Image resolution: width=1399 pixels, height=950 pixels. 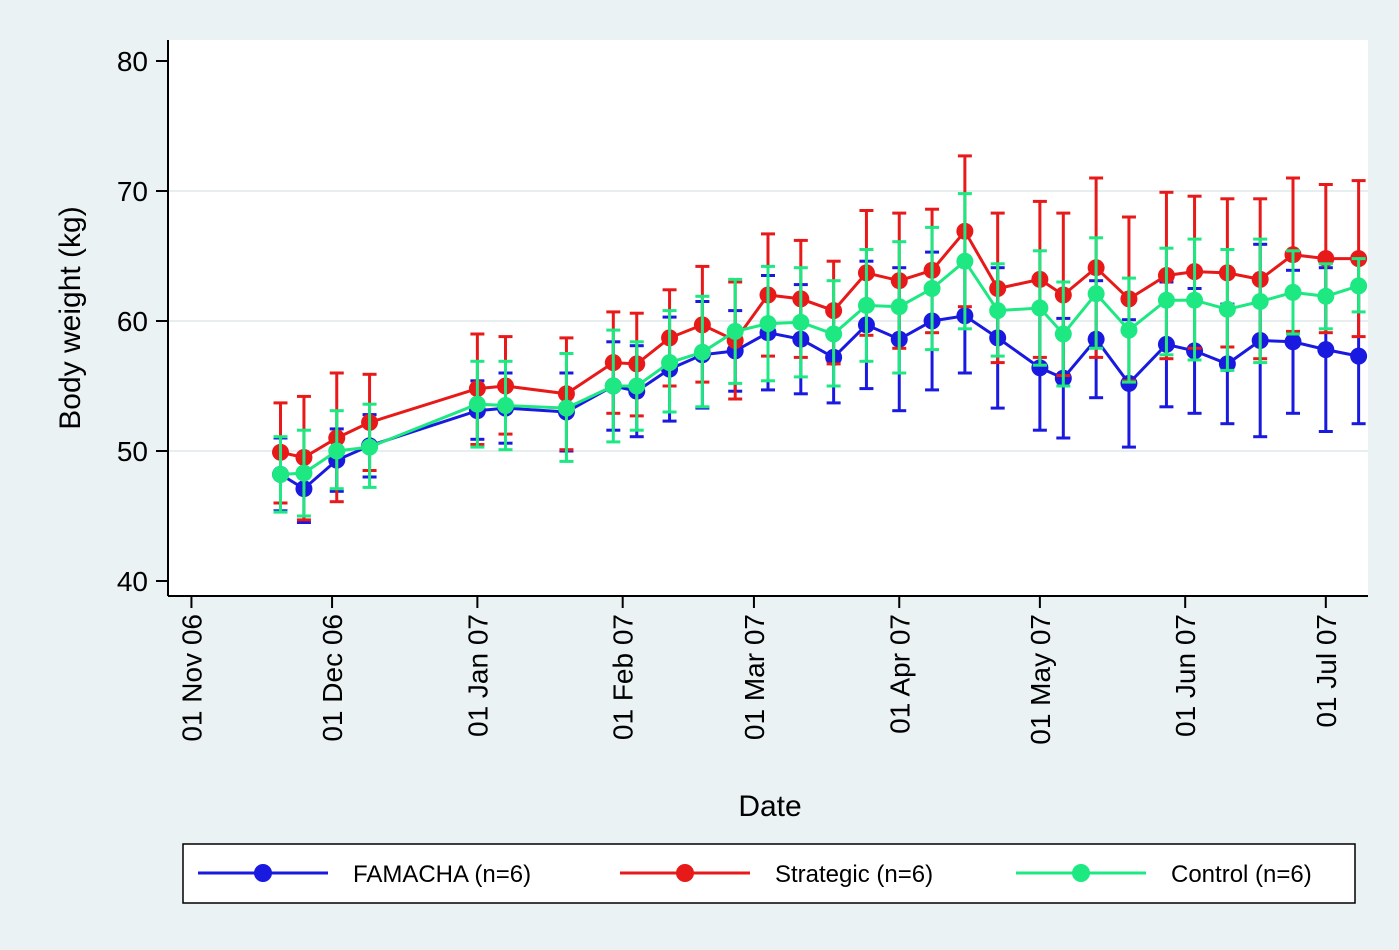 I want to click on x-tick-label: 01 Feb 07, so click(x=623, y=677).